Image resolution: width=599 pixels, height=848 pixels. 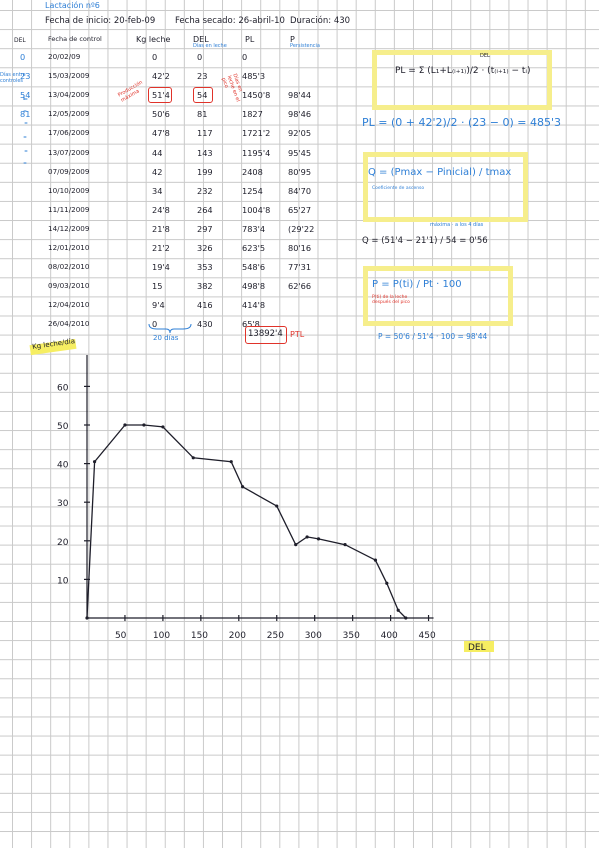 I want to click on cell-del: 232, so click(x=205, y=190).